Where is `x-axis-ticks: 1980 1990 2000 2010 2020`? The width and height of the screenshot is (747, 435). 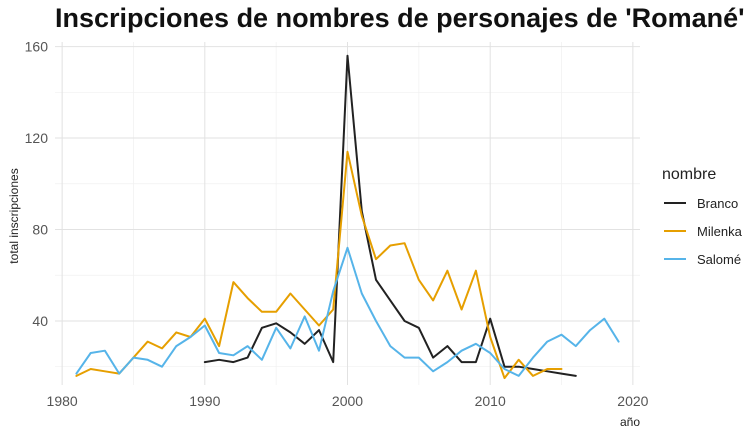 x-axis-ticks: 1980 1990 2000 2010 2020 is located at coordinates (348, 401).